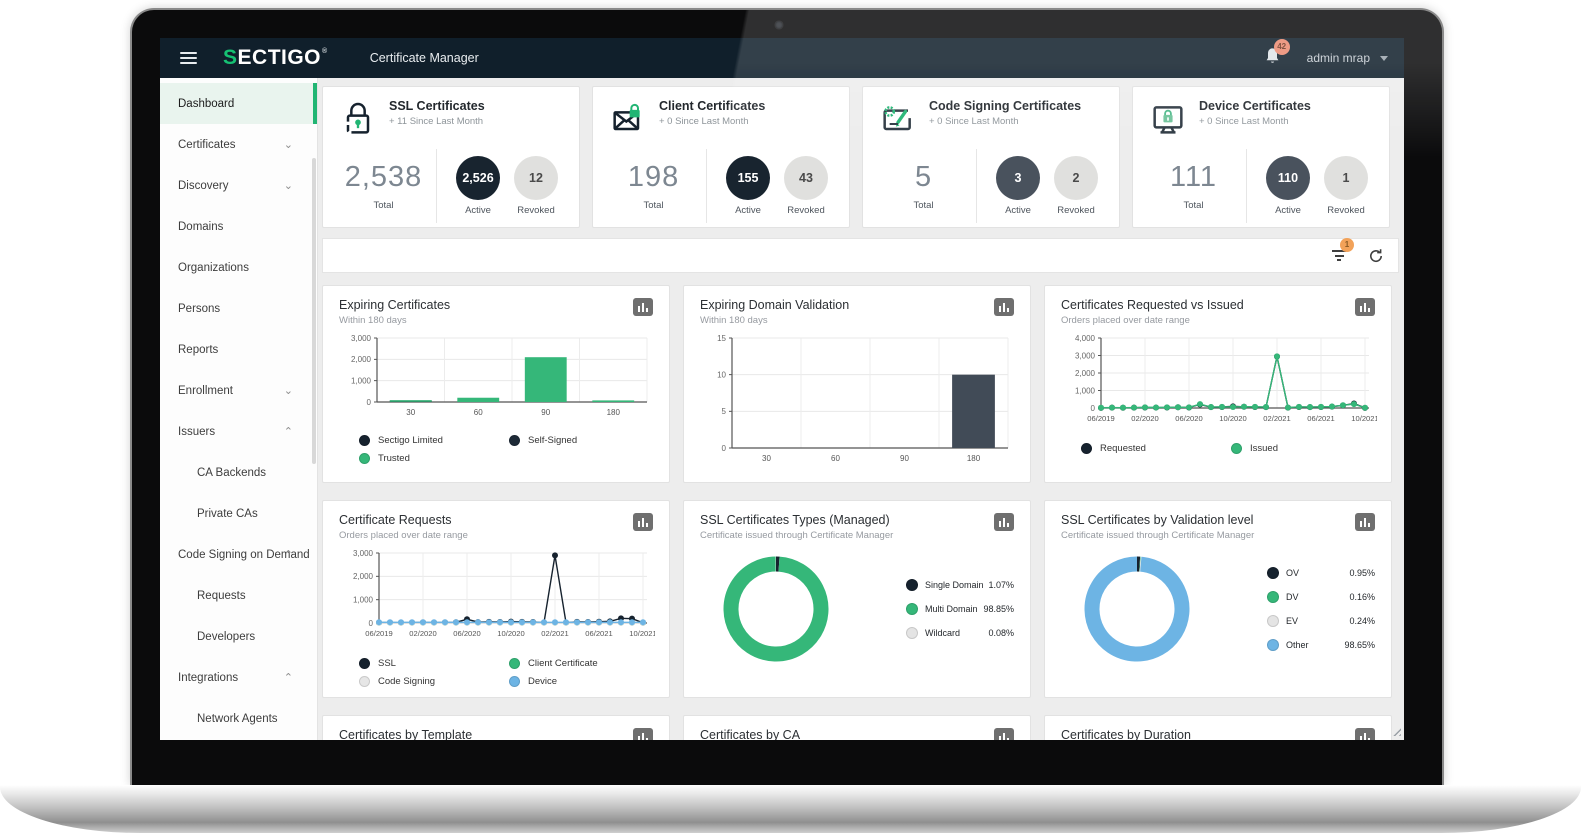 The width and height of the screenshot is (1581, 833). What do you see at coordinates (1376, 256) in the screenshot?
I see `refresh-icon` at bounding box center [1376, 256].